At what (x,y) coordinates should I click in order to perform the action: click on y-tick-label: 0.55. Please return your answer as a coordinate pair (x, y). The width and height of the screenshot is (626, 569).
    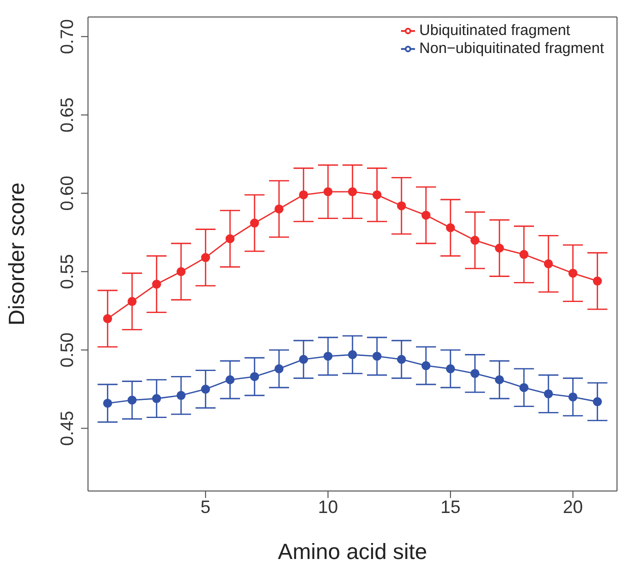
    Looking at the image, I should click on (67, 272).